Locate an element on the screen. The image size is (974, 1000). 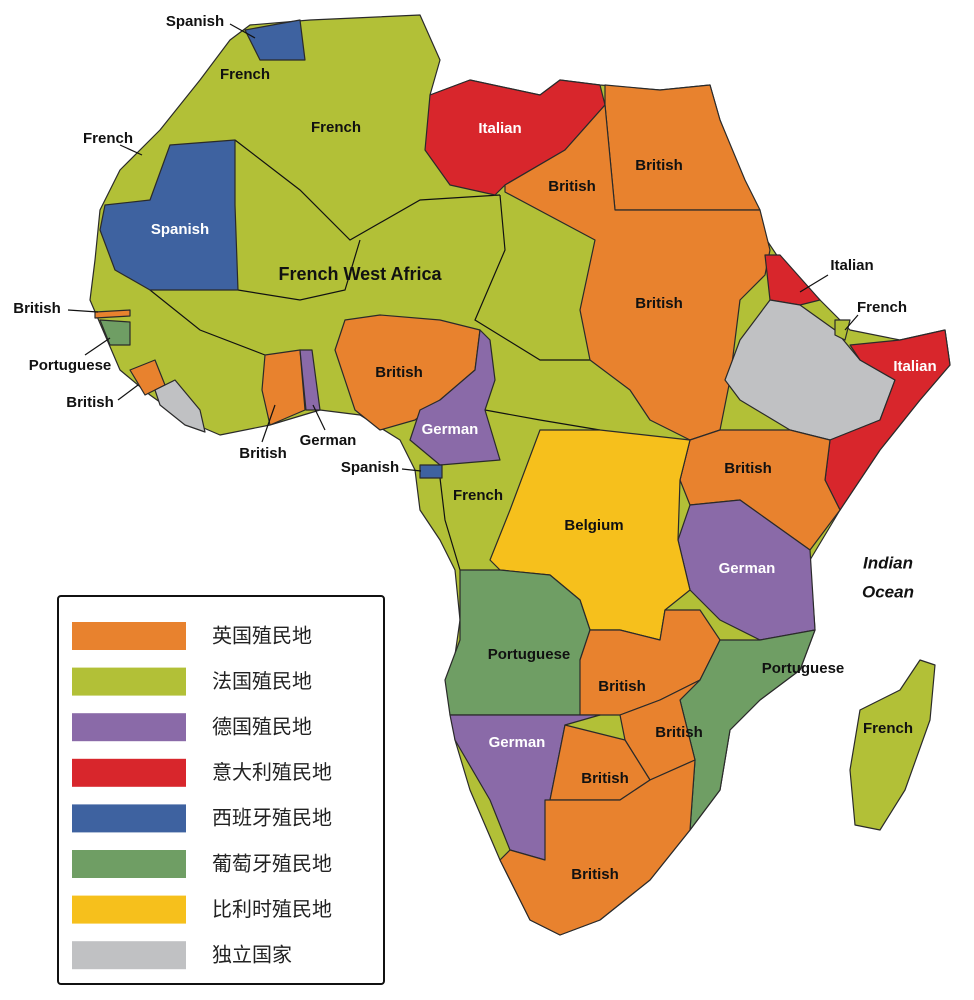
legend-label: 葡萄牙殖民地 is located at coordinates (272, 863).